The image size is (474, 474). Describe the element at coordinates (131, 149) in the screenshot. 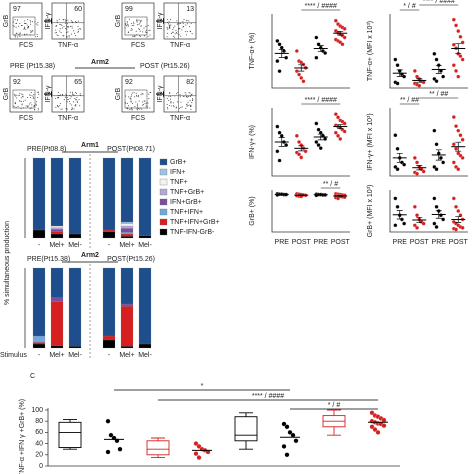

I see `post-label: POST(Pt08.71)` at that location.